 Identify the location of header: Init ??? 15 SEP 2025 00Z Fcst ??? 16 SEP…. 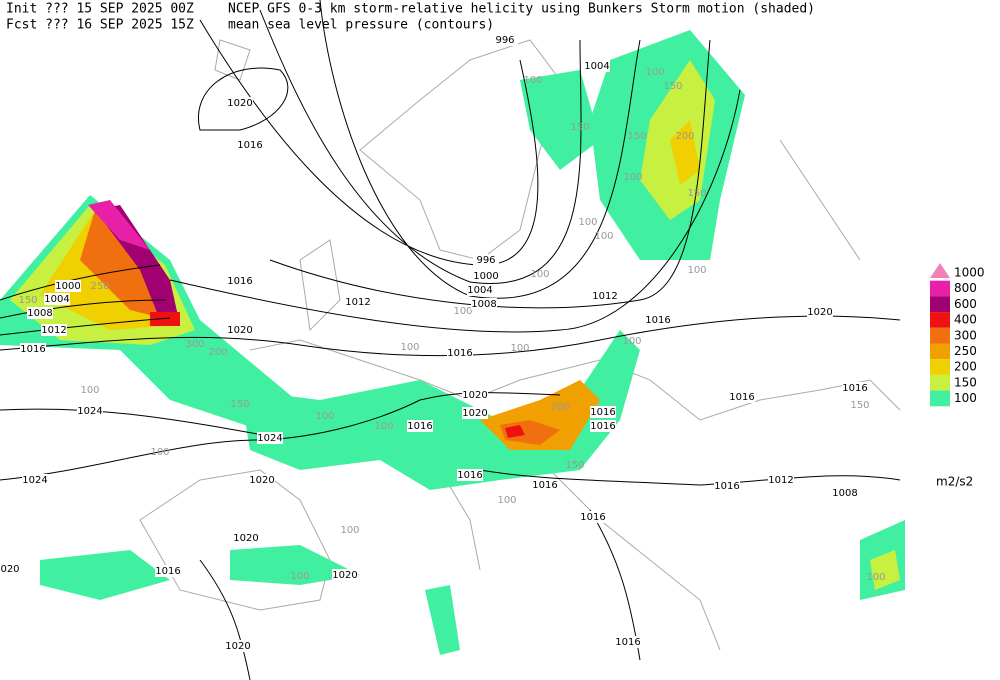
(410, 17).